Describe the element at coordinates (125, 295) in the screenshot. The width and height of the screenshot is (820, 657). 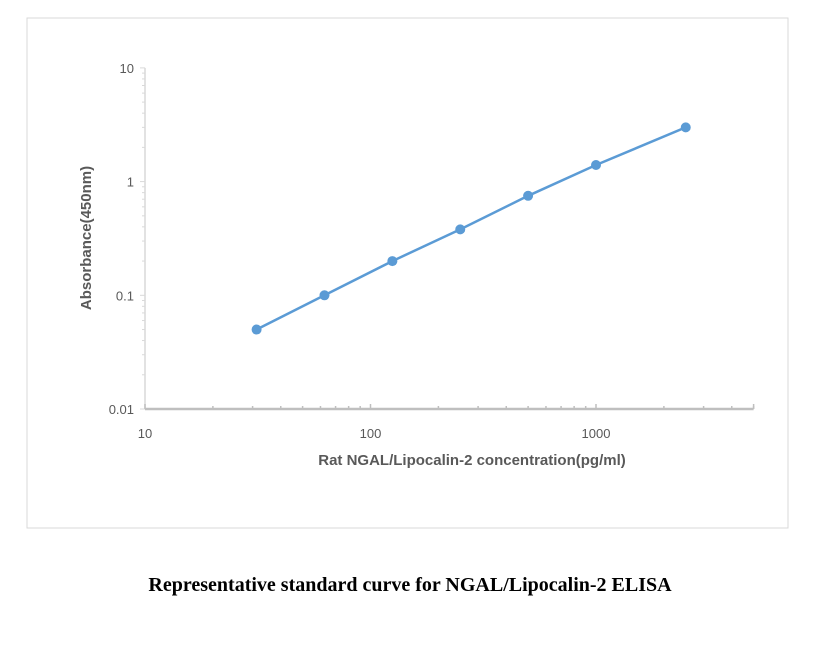
I see `y-tick-label: 0.1` at that location.